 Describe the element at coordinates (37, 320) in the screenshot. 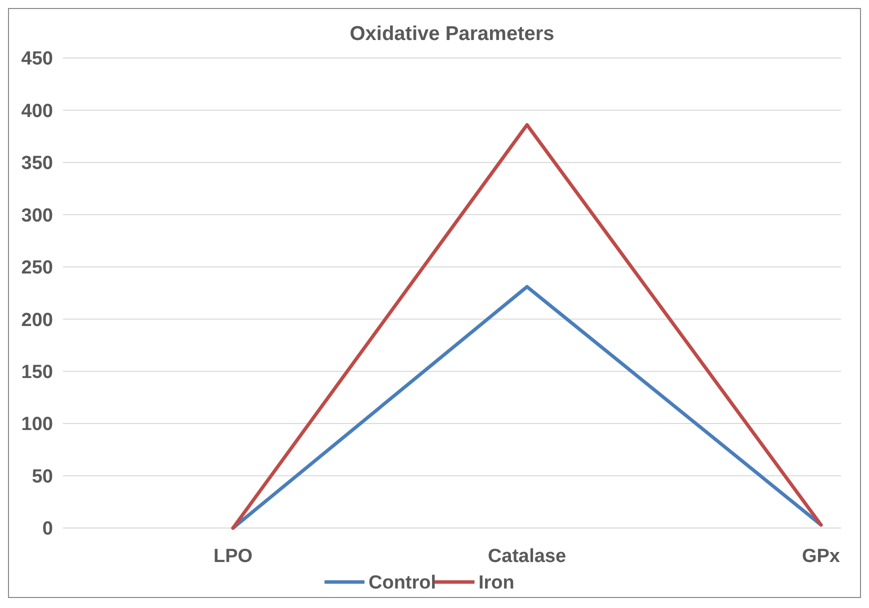

I see `y-tick-label: 200` at that location.